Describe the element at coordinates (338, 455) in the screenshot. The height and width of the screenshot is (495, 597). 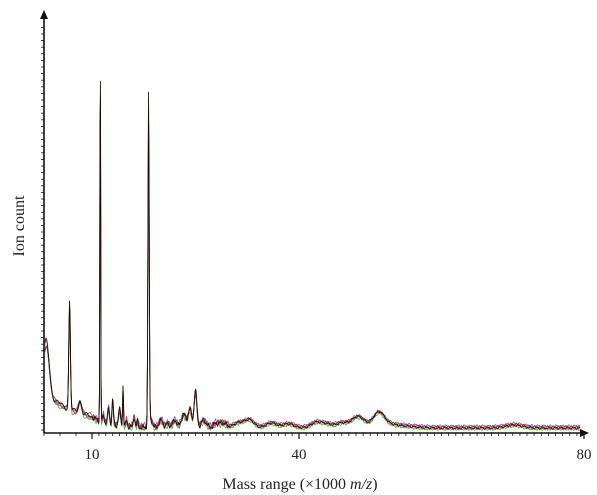
I see `x-tick-labels: 10 40 80` at that location.